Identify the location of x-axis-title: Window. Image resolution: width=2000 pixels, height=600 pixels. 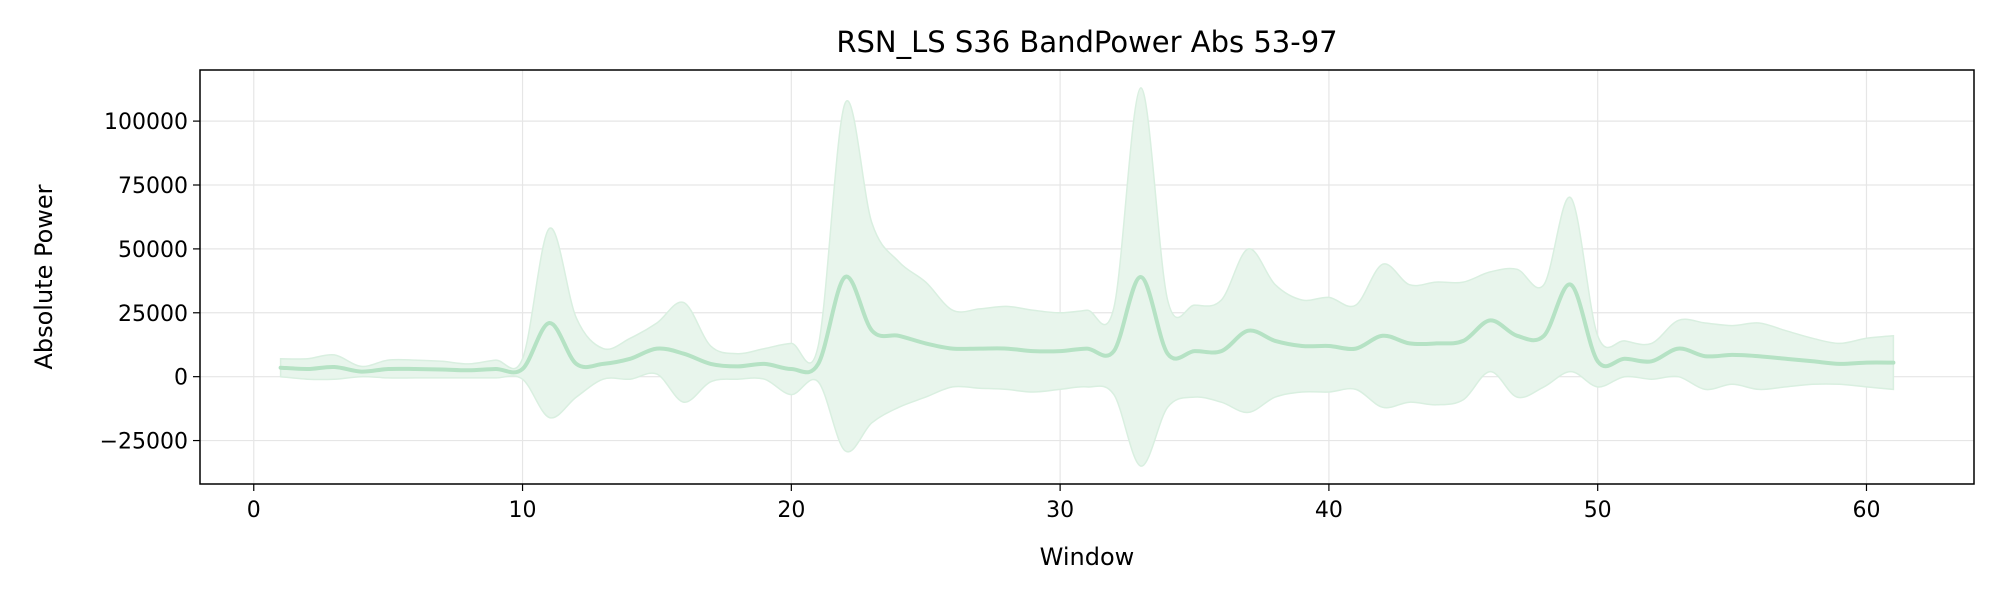
(1087, 557).